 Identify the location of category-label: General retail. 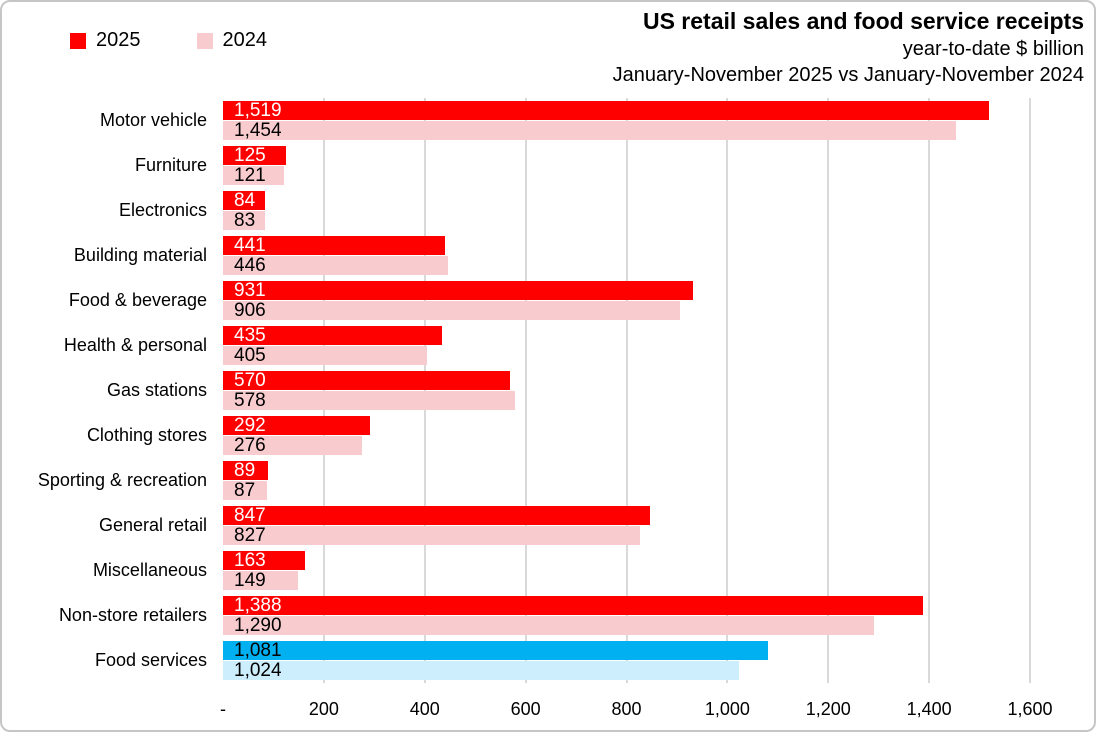
(152, 525).